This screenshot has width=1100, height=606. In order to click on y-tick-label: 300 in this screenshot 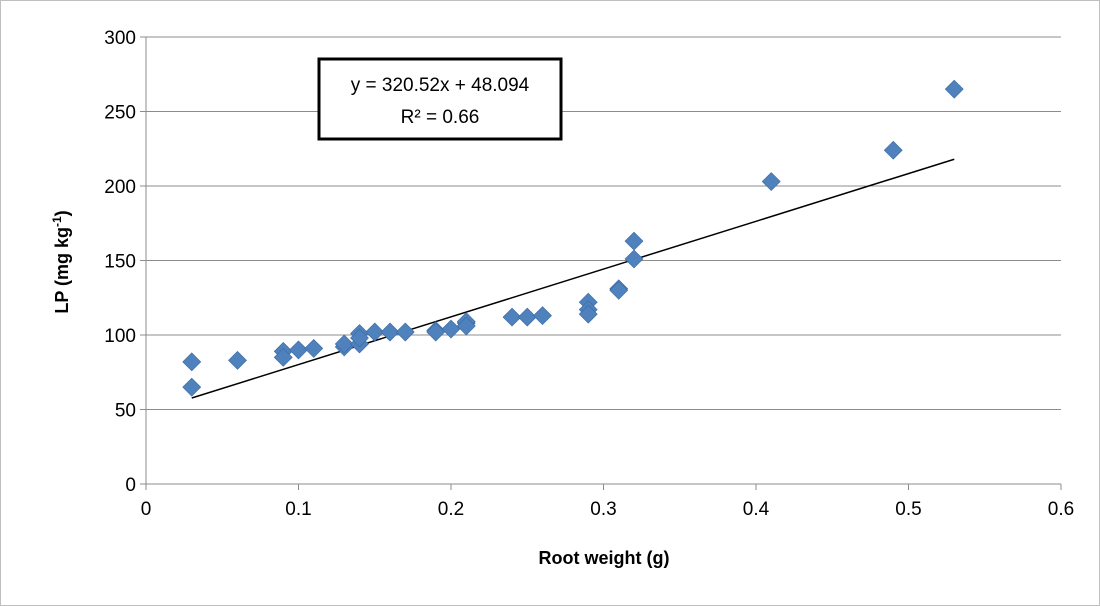, I will do `click(120, 38)`.